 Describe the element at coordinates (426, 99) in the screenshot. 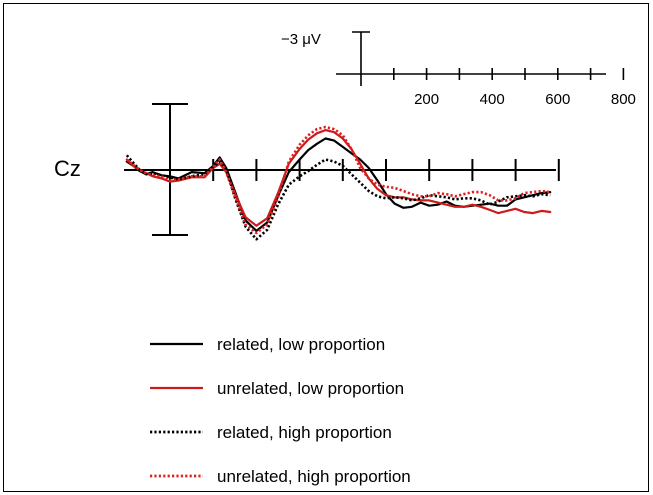

I see `scale-tick-label: 200` at that location.